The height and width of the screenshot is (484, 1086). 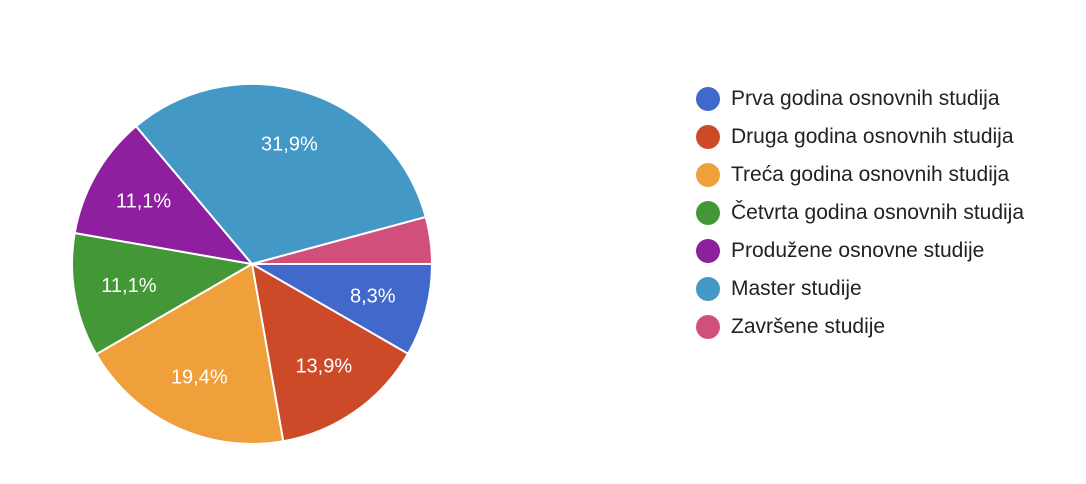 I want to click on legend-item-4: Produžene osnovne studije, so click(x=860, y=251).